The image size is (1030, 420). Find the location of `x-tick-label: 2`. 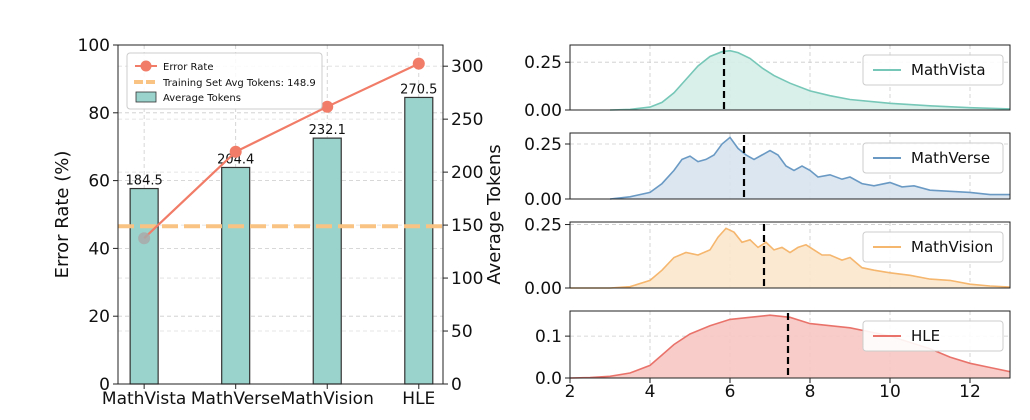

x-tick-label: 2 is located at coordinates (570, 392).